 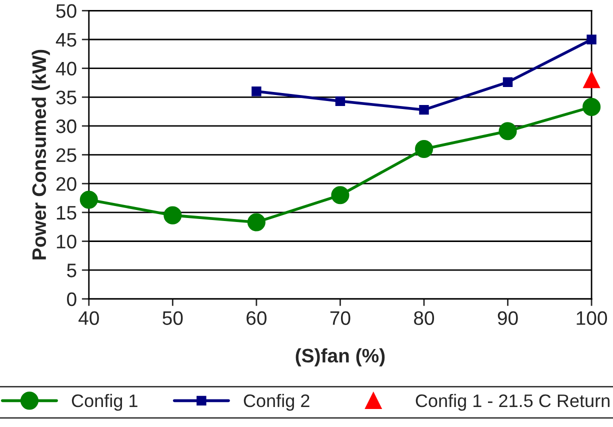 What do you see at coordinates (66, 40) in the screenshot?
I see `y-tick-label: 45` at bounding box center [66, 40].